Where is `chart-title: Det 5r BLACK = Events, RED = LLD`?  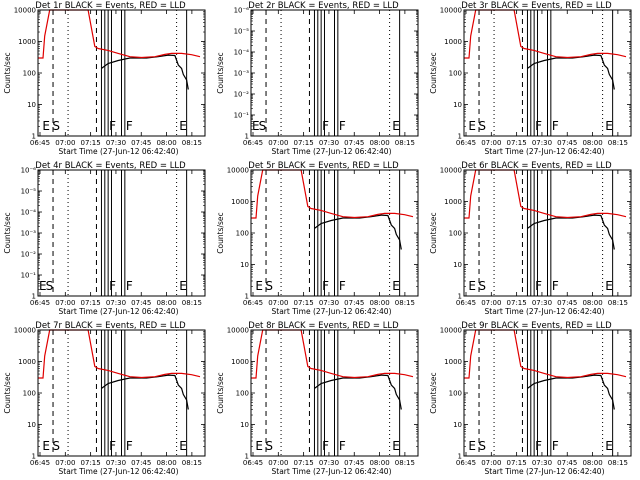 chart-title: Det 5r BLACK = Events, RED = LLD is located at coordinates (323, 166).